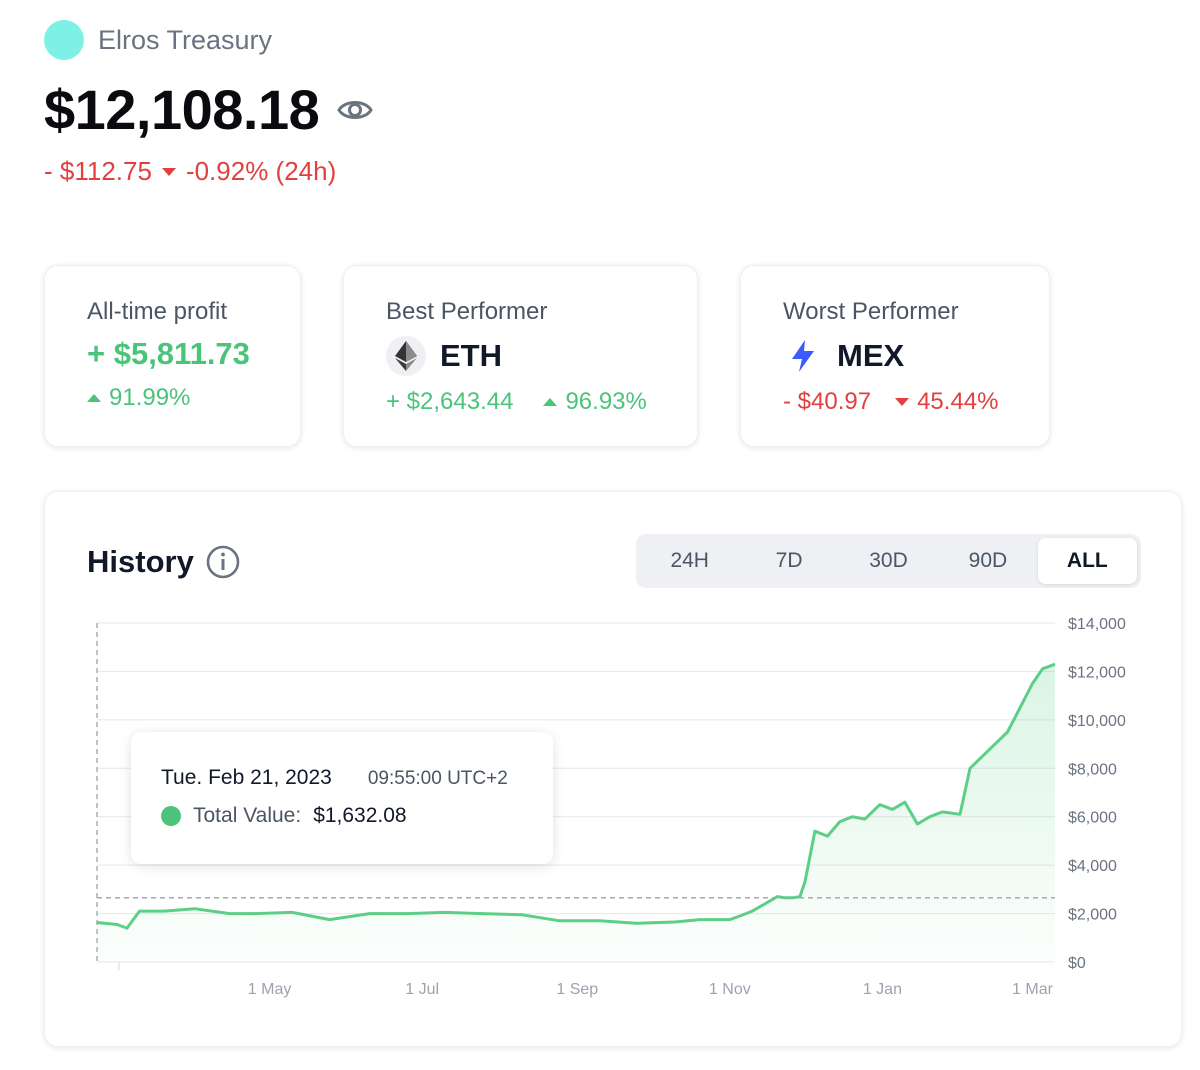  What do you see at coordinates (157, 311) in the screenshot?
I see `profit-title: All-time profit` at bounding box center [157, 311].